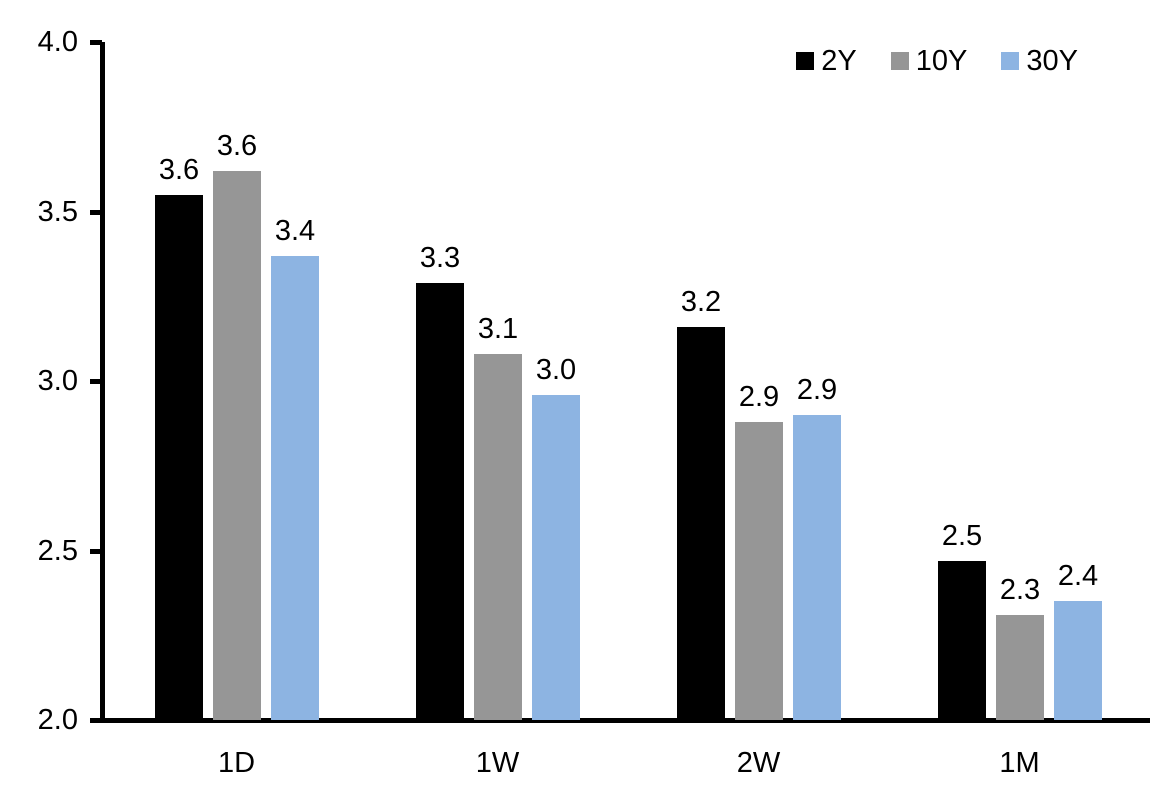 The width and height of the screenshot is (1152, 795). Describe the element at coordinates (817, 567) in the screenshot. I see `bar-30Y-2W` at that location.